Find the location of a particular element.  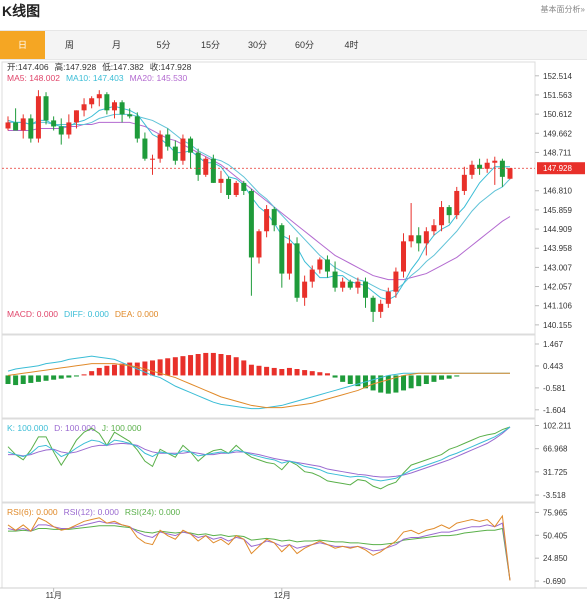

tab-5min: 5分 is located at coordinates (163, 45).